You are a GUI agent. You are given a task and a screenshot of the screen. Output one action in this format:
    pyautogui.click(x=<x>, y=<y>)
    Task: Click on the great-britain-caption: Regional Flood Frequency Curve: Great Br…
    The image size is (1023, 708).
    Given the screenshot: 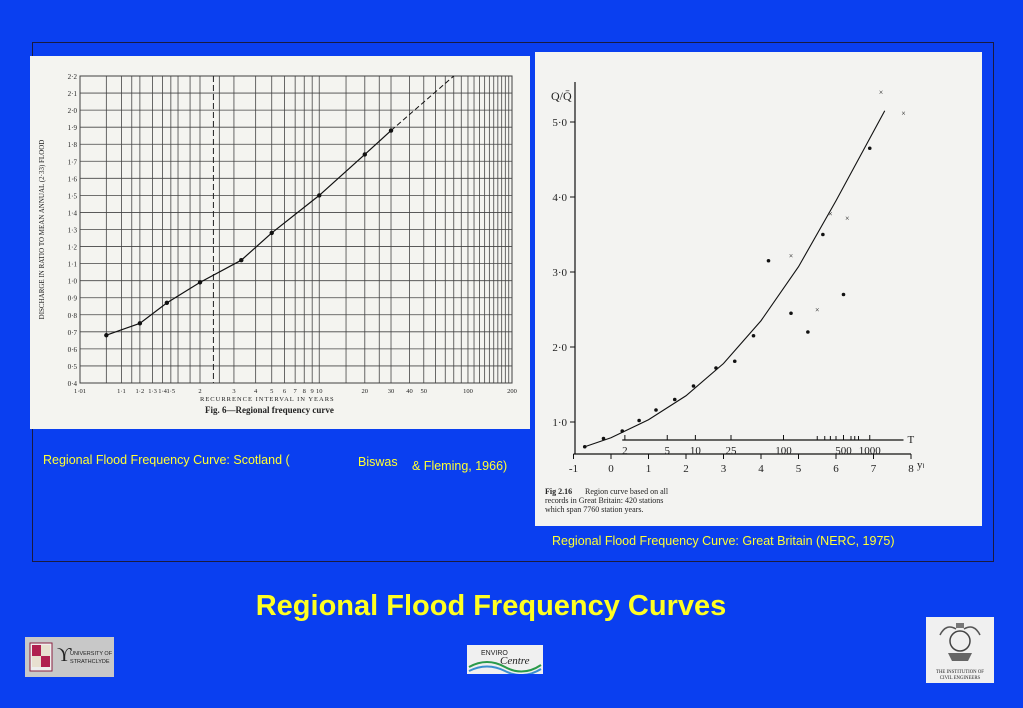 What is the action you would take?
    pyautogui.click(x=723, y=541)
    